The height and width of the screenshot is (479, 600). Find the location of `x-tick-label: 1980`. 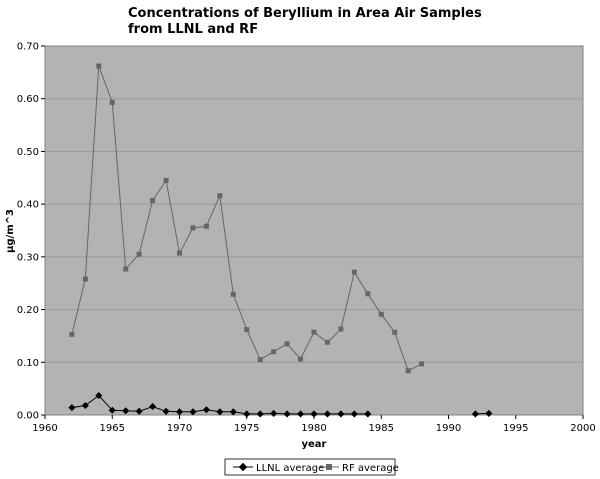

x-tick-label: 1980 is located at coordinates (313, 428).